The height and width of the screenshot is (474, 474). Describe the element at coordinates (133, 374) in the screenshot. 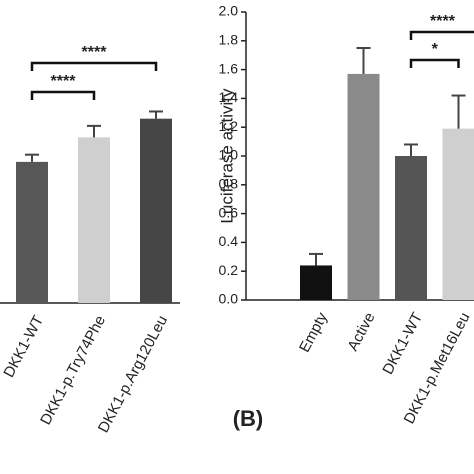

I see `x-tick-label: DKK1-p.Arg120Leu` at that location.